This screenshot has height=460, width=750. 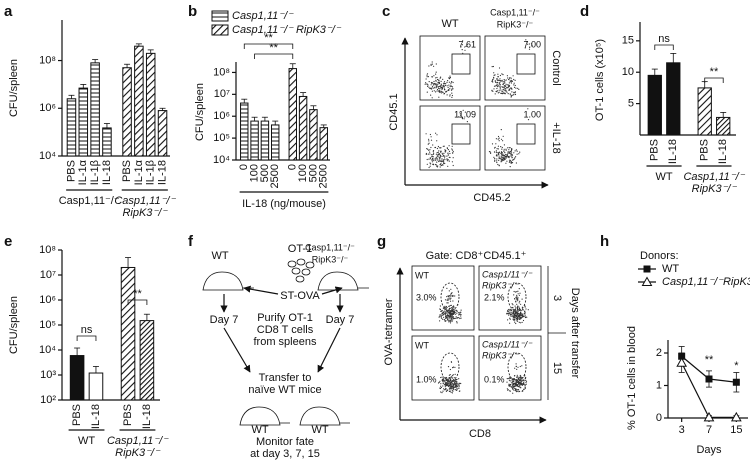 I want to click on y-tick-label: 10, so click(x=628, y=72).